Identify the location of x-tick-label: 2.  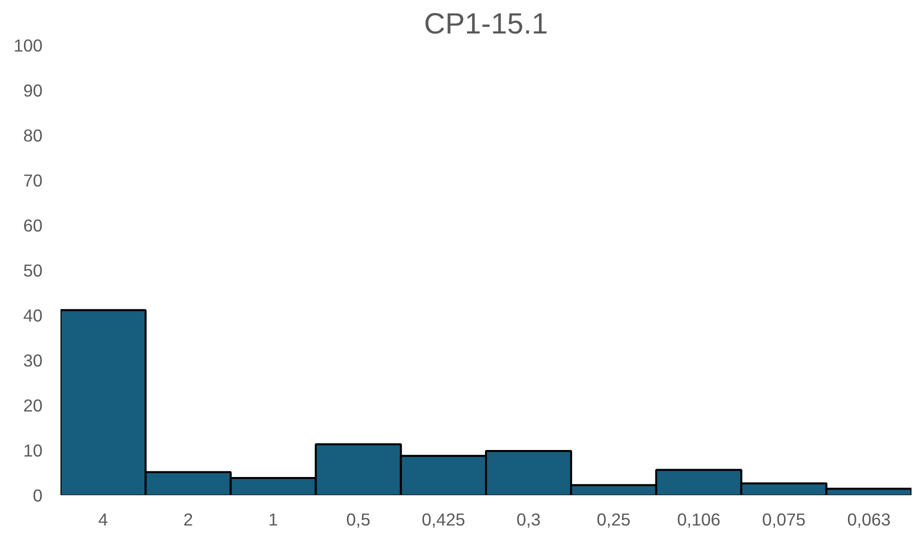
(188, 520).